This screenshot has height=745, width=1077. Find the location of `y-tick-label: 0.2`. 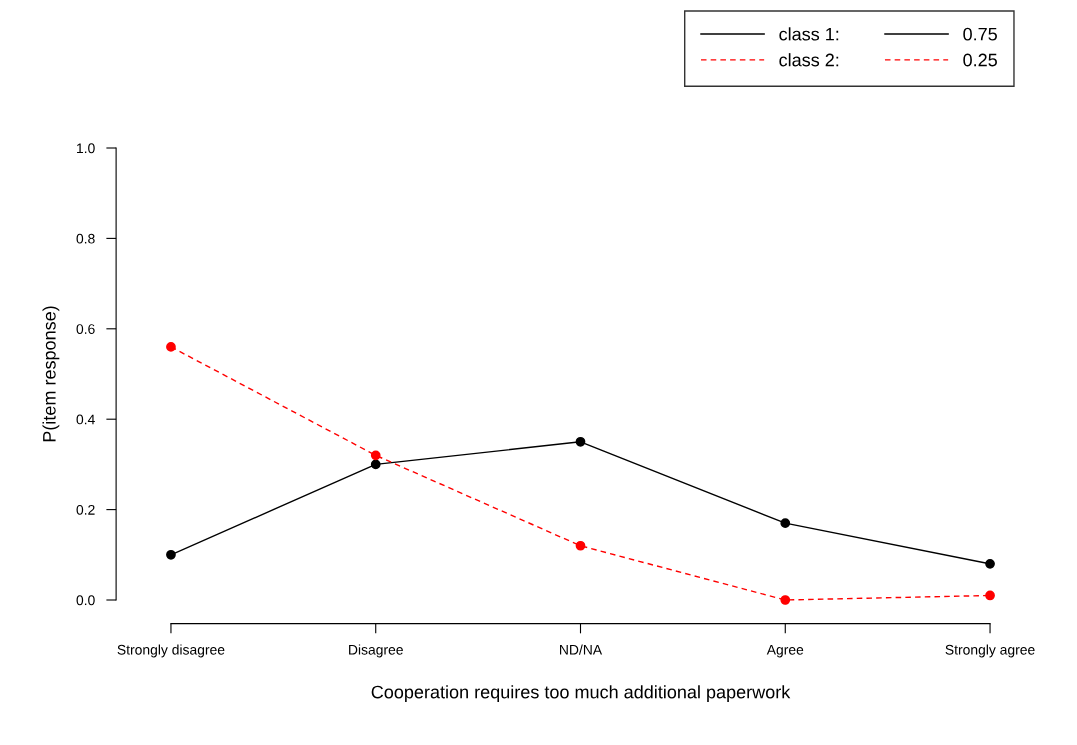

y-tick-label: 0.2 is located at coordinates (85, 509).